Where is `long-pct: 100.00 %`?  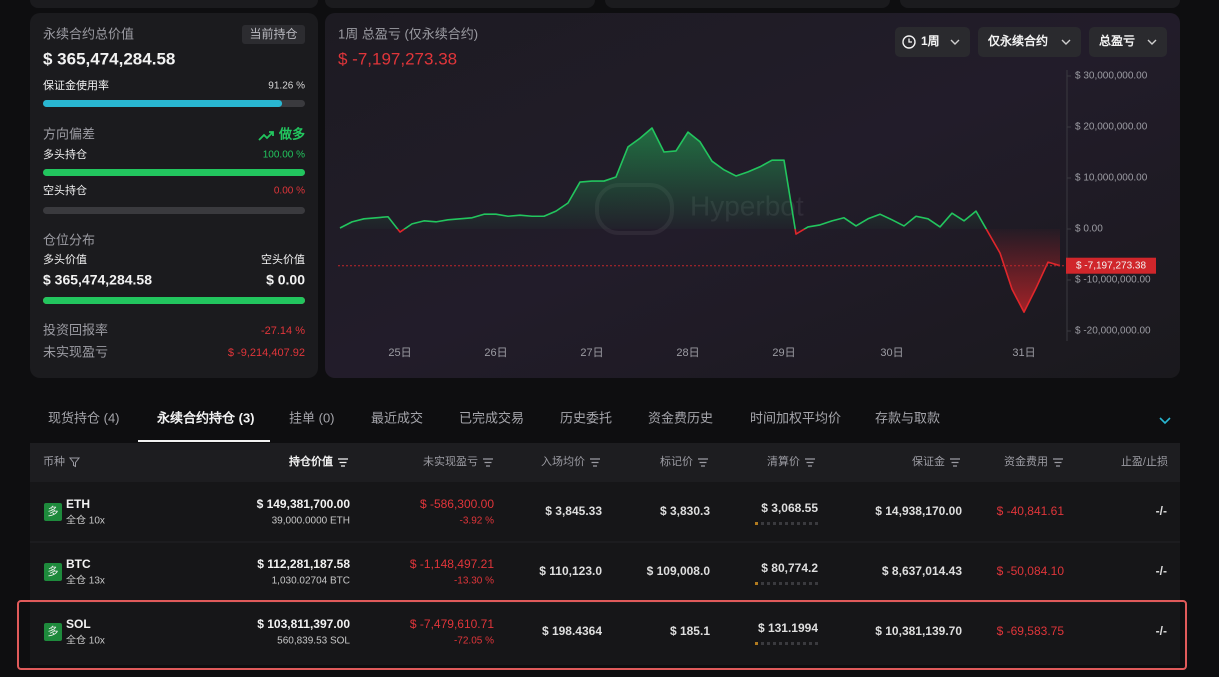
long-pct: 100.00 % is located at coordinates (284, 155).